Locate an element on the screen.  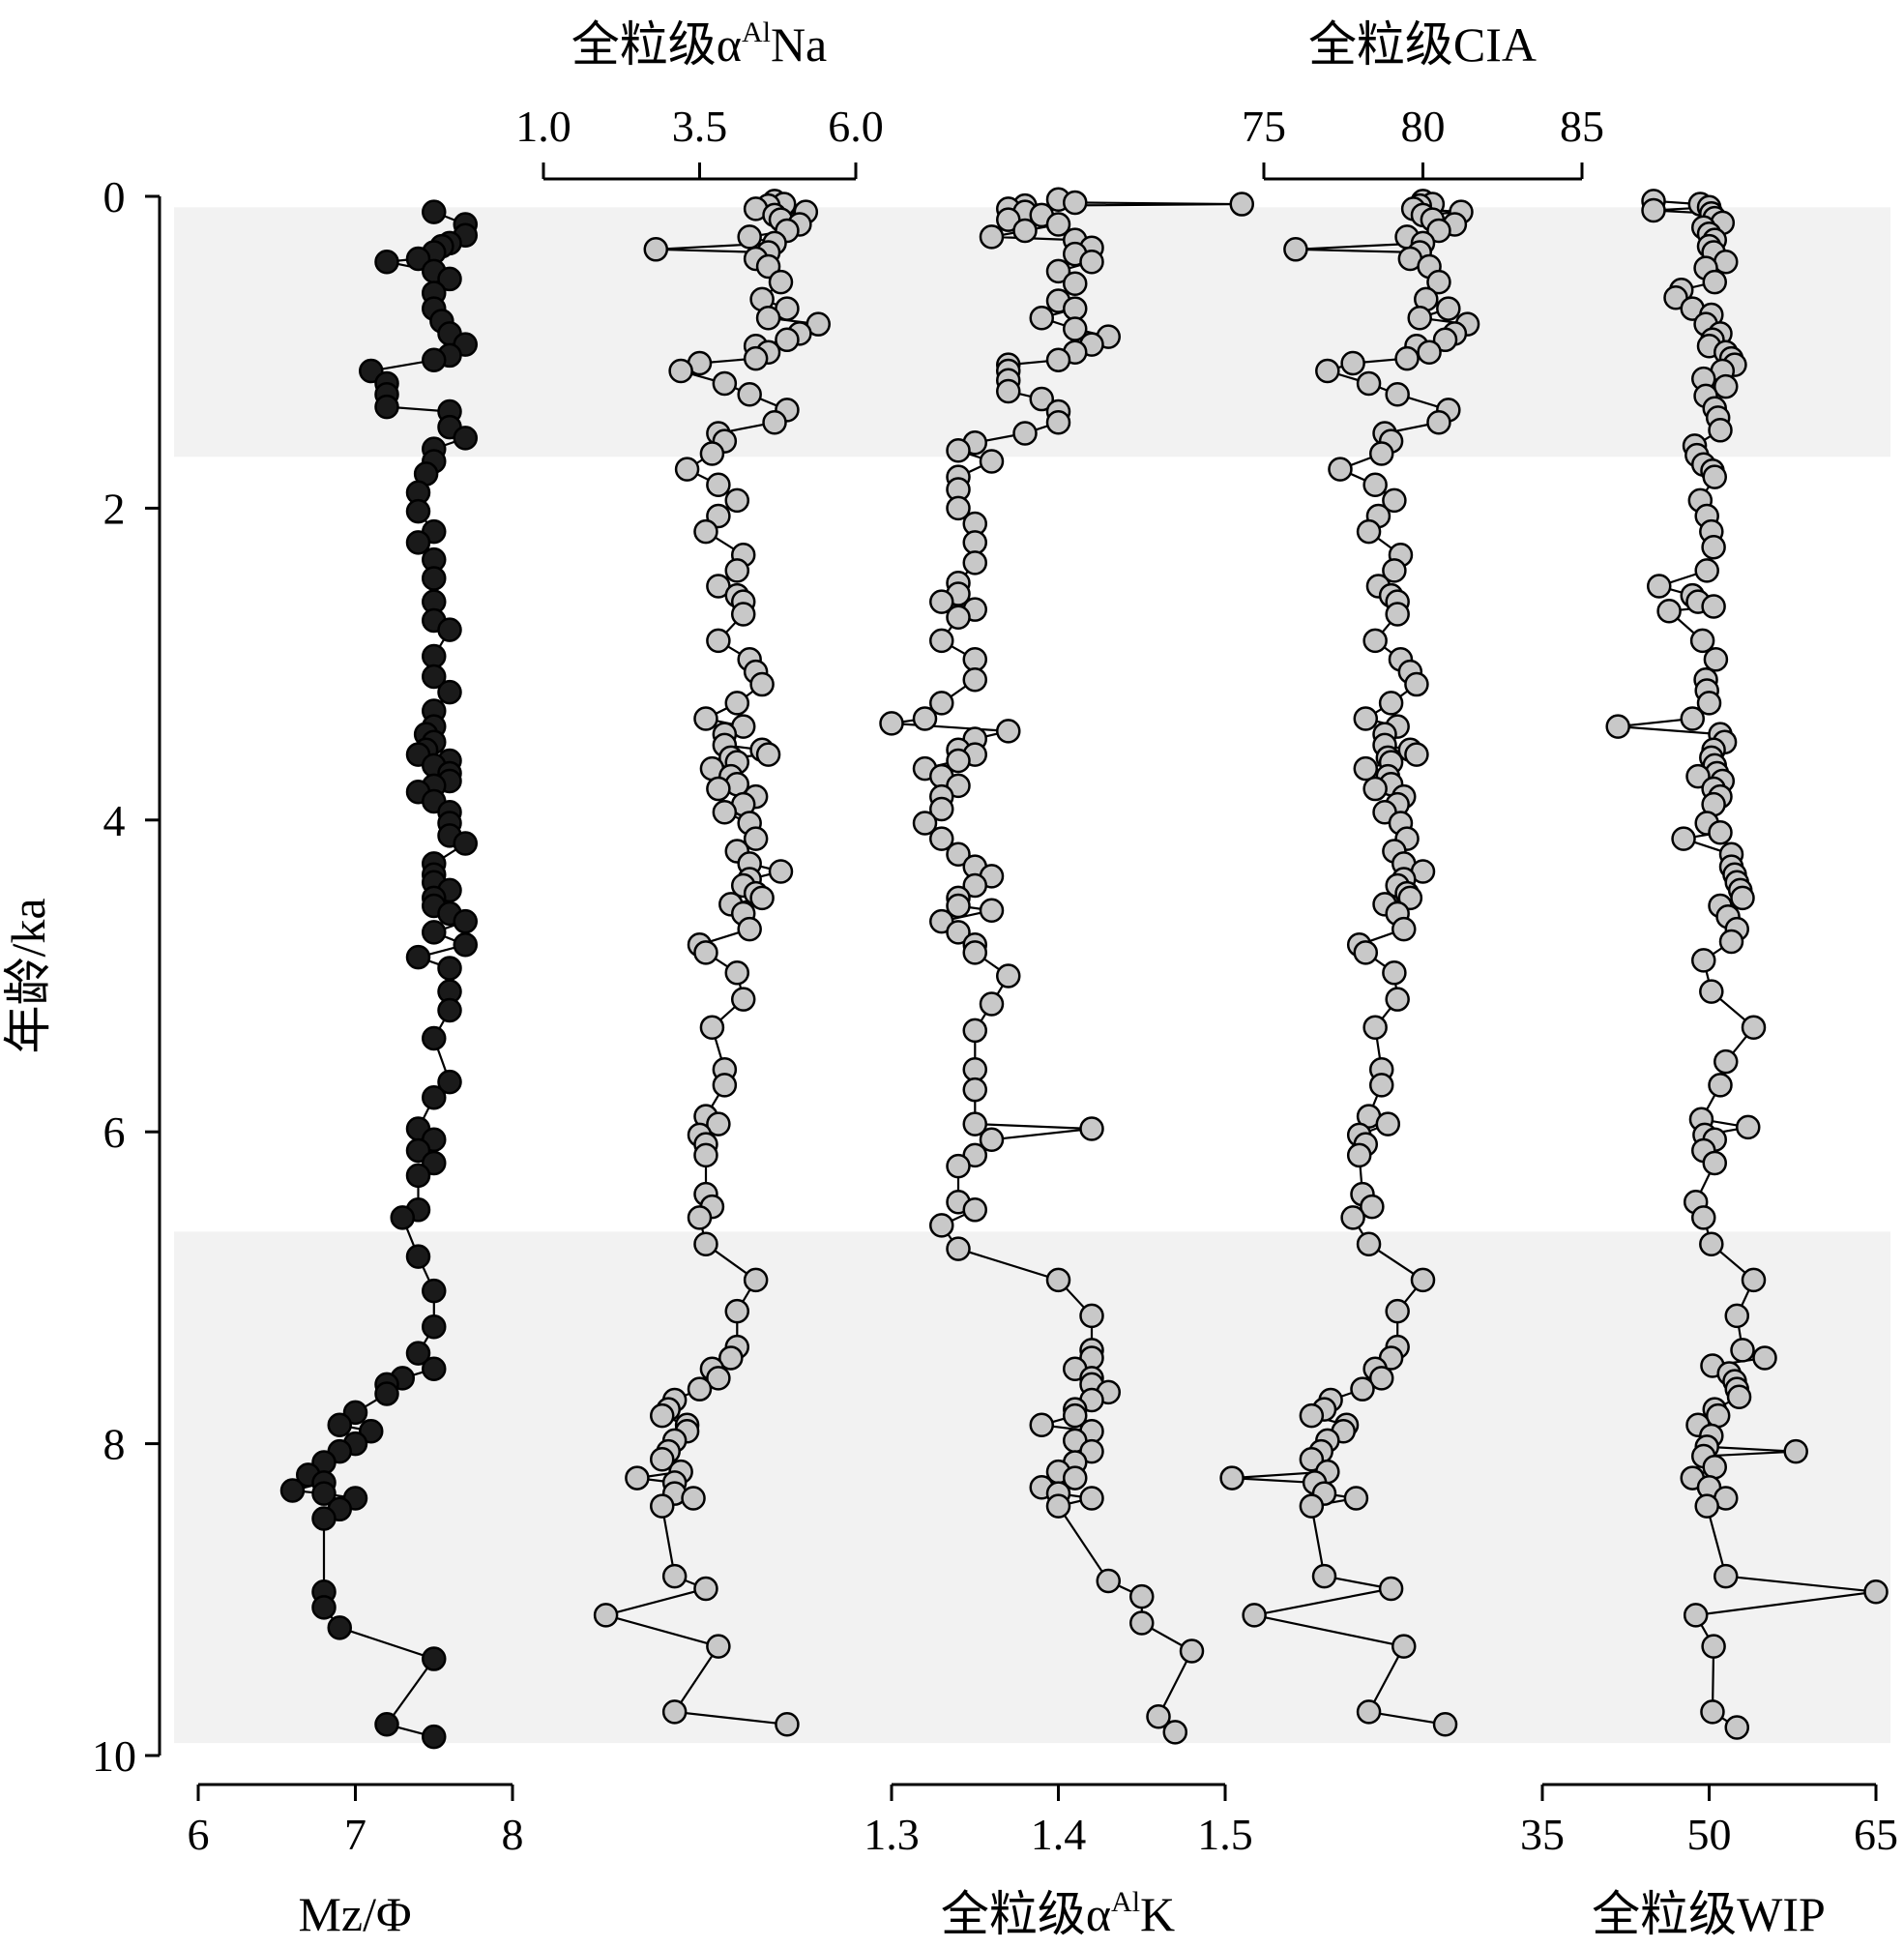
y-tick-label: 4 is located at coordinates (115, 820).